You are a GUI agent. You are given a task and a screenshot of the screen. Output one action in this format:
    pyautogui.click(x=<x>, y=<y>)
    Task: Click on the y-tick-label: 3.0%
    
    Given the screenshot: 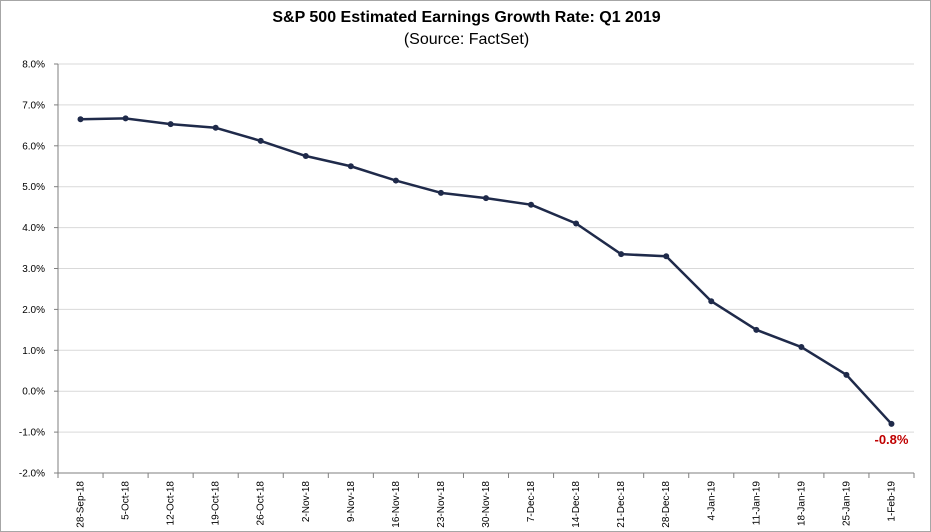 What is the action you would take?
    pyautogui.click(x=33, y=269)
    